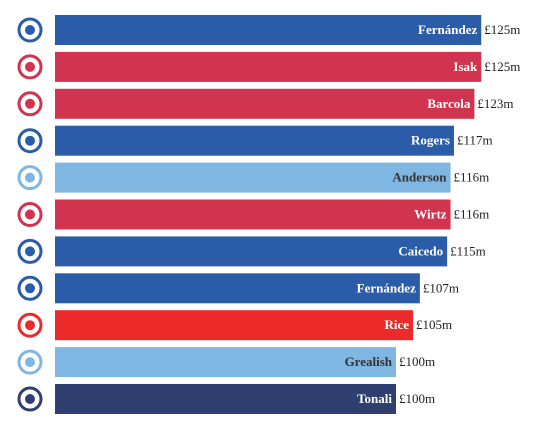 This screenshot has width=538, height=430. Describe the element at coordinates (419, 177) in the screenshot. I see `player-name: Anderson` at that location.